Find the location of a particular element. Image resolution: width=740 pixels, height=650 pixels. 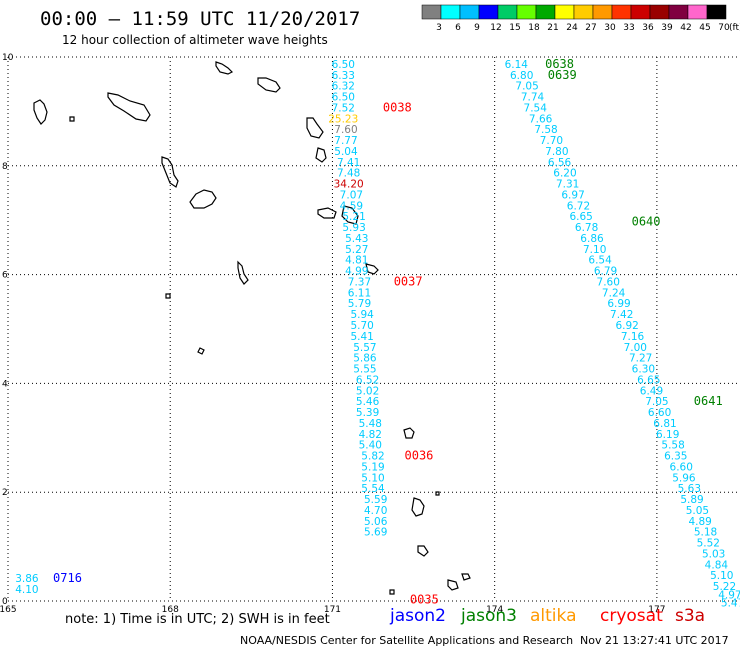

wave-height-value: 5.70 is located at coordinates (361, 326).